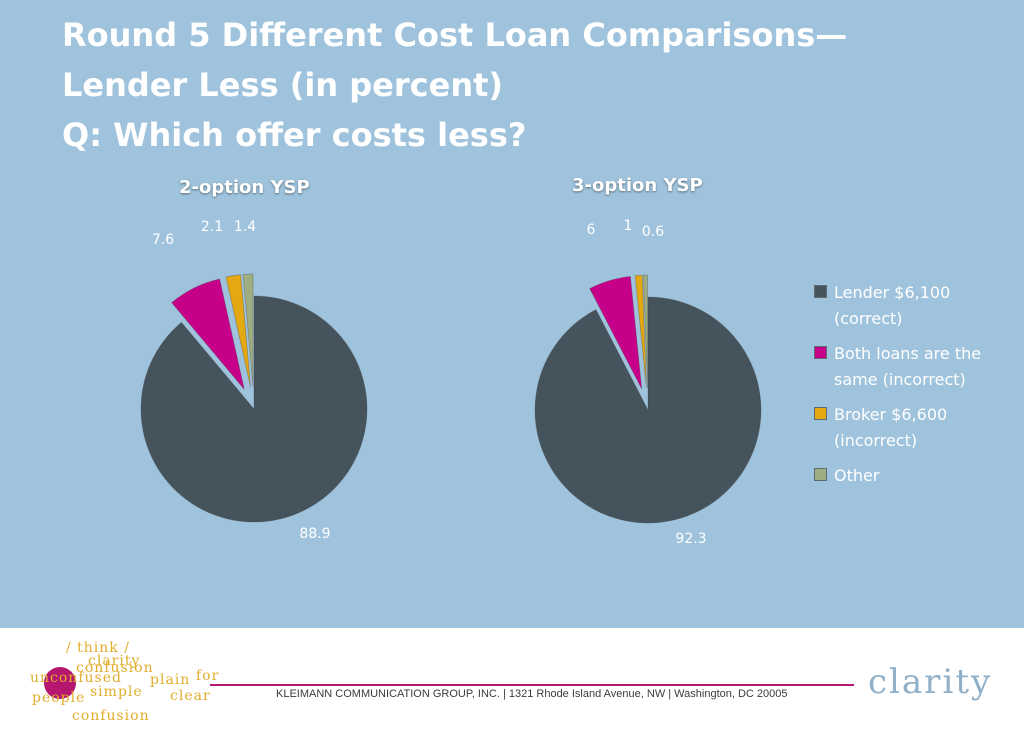  I want to click on pie-chart-3-option: 92.3 6 1 0.6, so click(648, 382).